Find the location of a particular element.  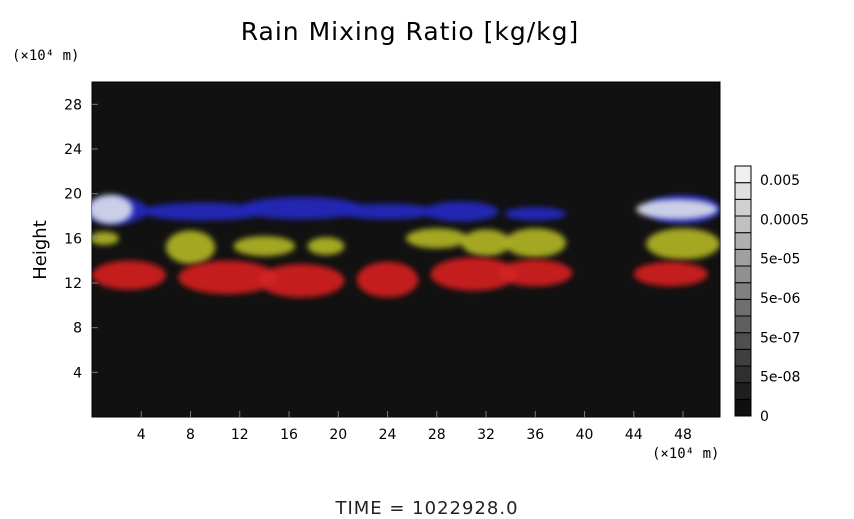

y-tick-label: 4 is located at coordinates (77, 373).